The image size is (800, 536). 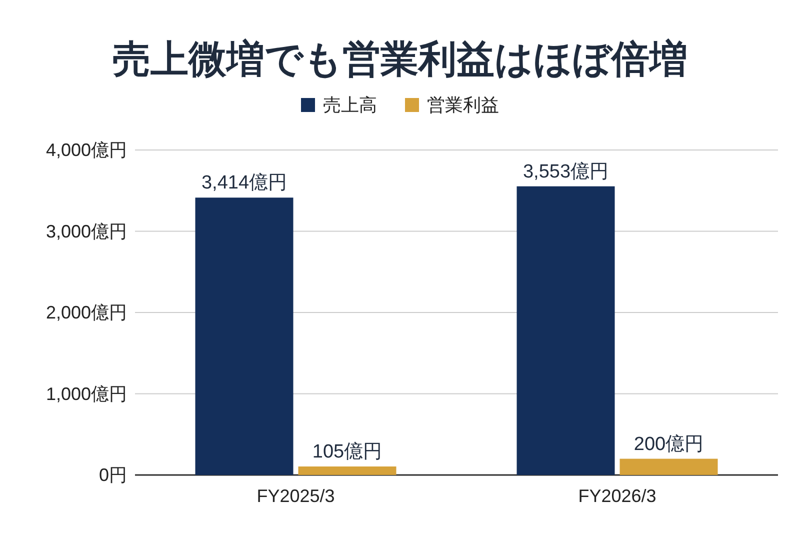 I want to click on data-label: 3,553億円, so click(x=565, y=171).